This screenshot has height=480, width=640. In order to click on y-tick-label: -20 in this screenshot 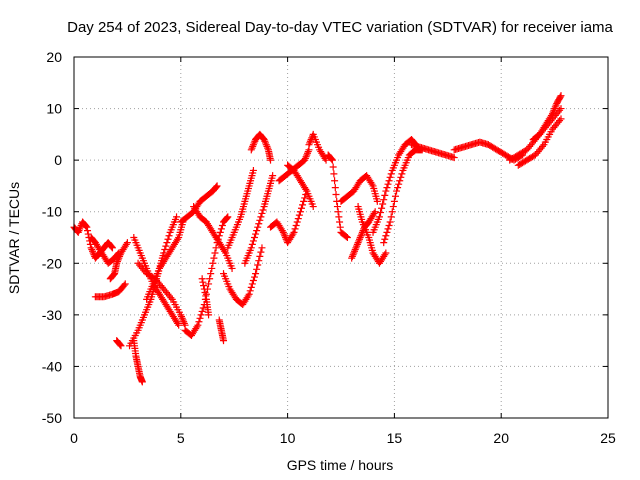, I will do `click(52, 263)`.